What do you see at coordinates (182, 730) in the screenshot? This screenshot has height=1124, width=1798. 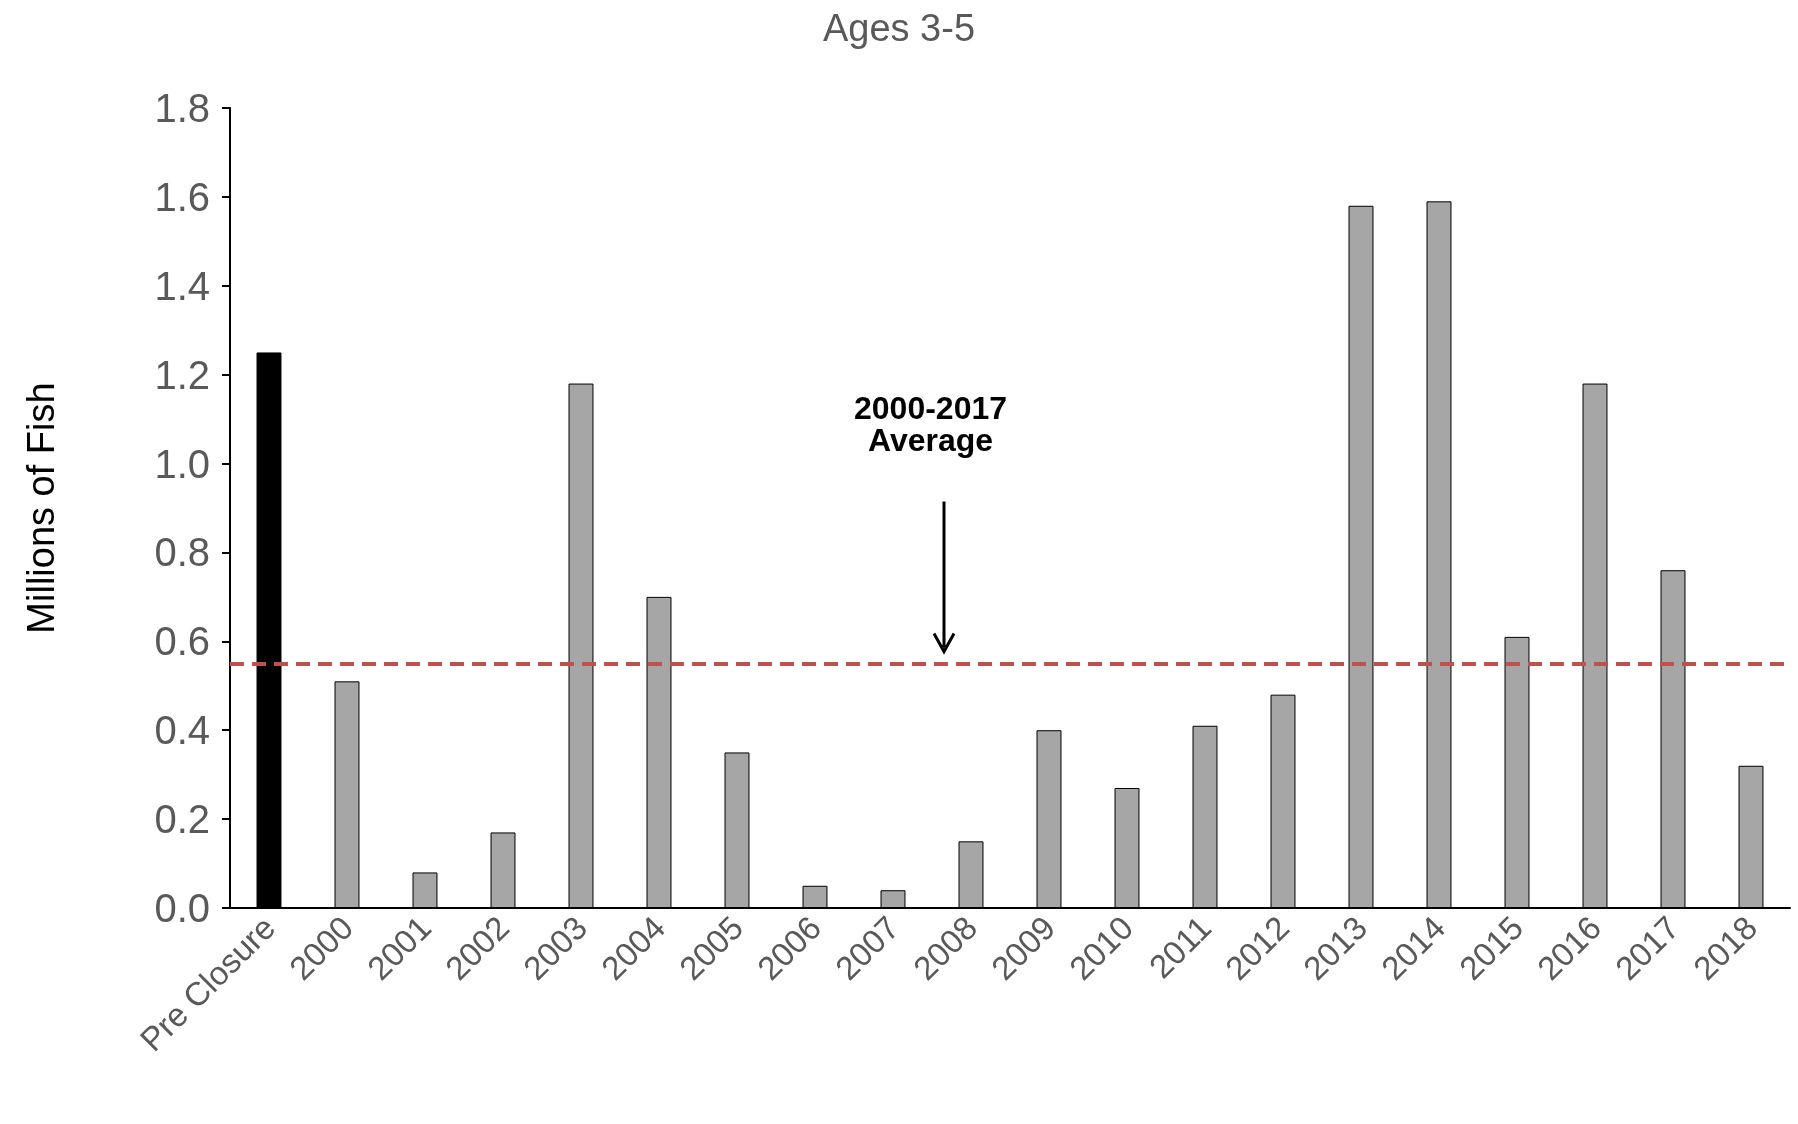 I see `y-tick-label: 0.4` at bounding box center [182, 730].